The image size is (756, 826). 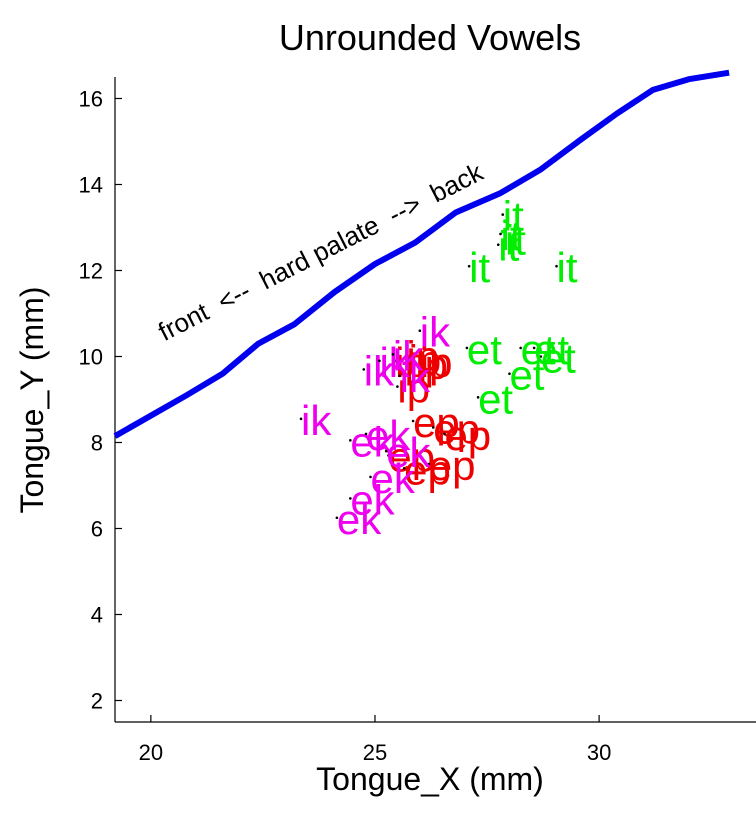 I want to click on y-tick-label: 8, so click(x=97, y=443).